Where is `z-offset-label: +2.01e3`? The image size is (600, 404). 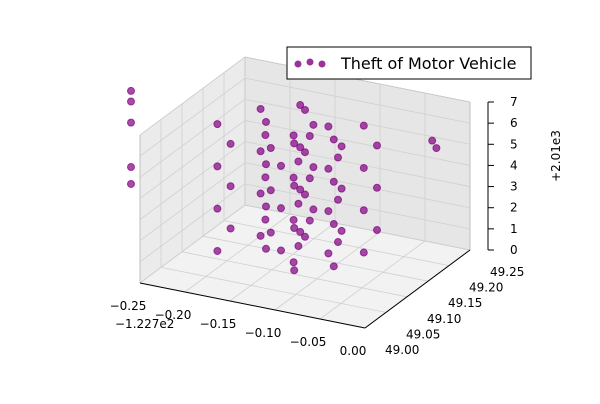 z-offset-label: +2.01e3 is located at coordinates (556, 156).